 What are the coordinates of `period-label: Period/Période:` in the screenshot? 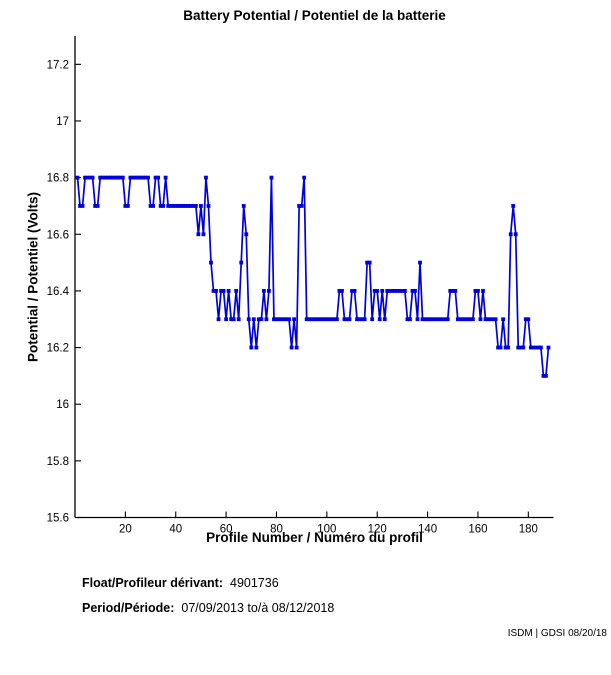 It's located at (128, 608).